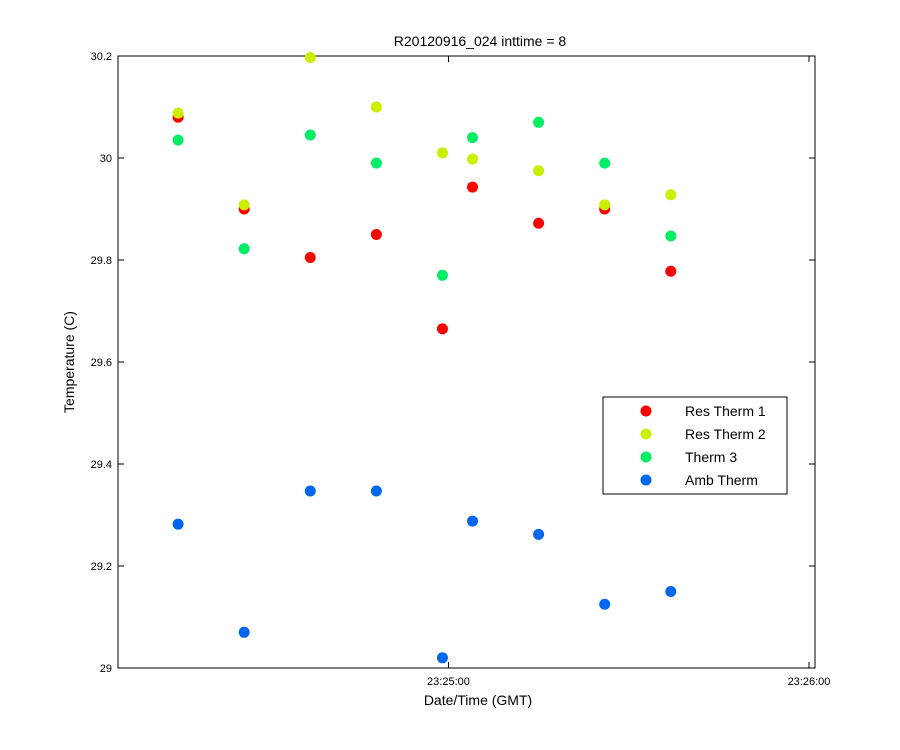 This screenshot has height=750, width=900. What do you see at coordinates (725, 411) in the screenshot?
I see `legend-label: Res Therm 1` at bounding box center [725, 411].